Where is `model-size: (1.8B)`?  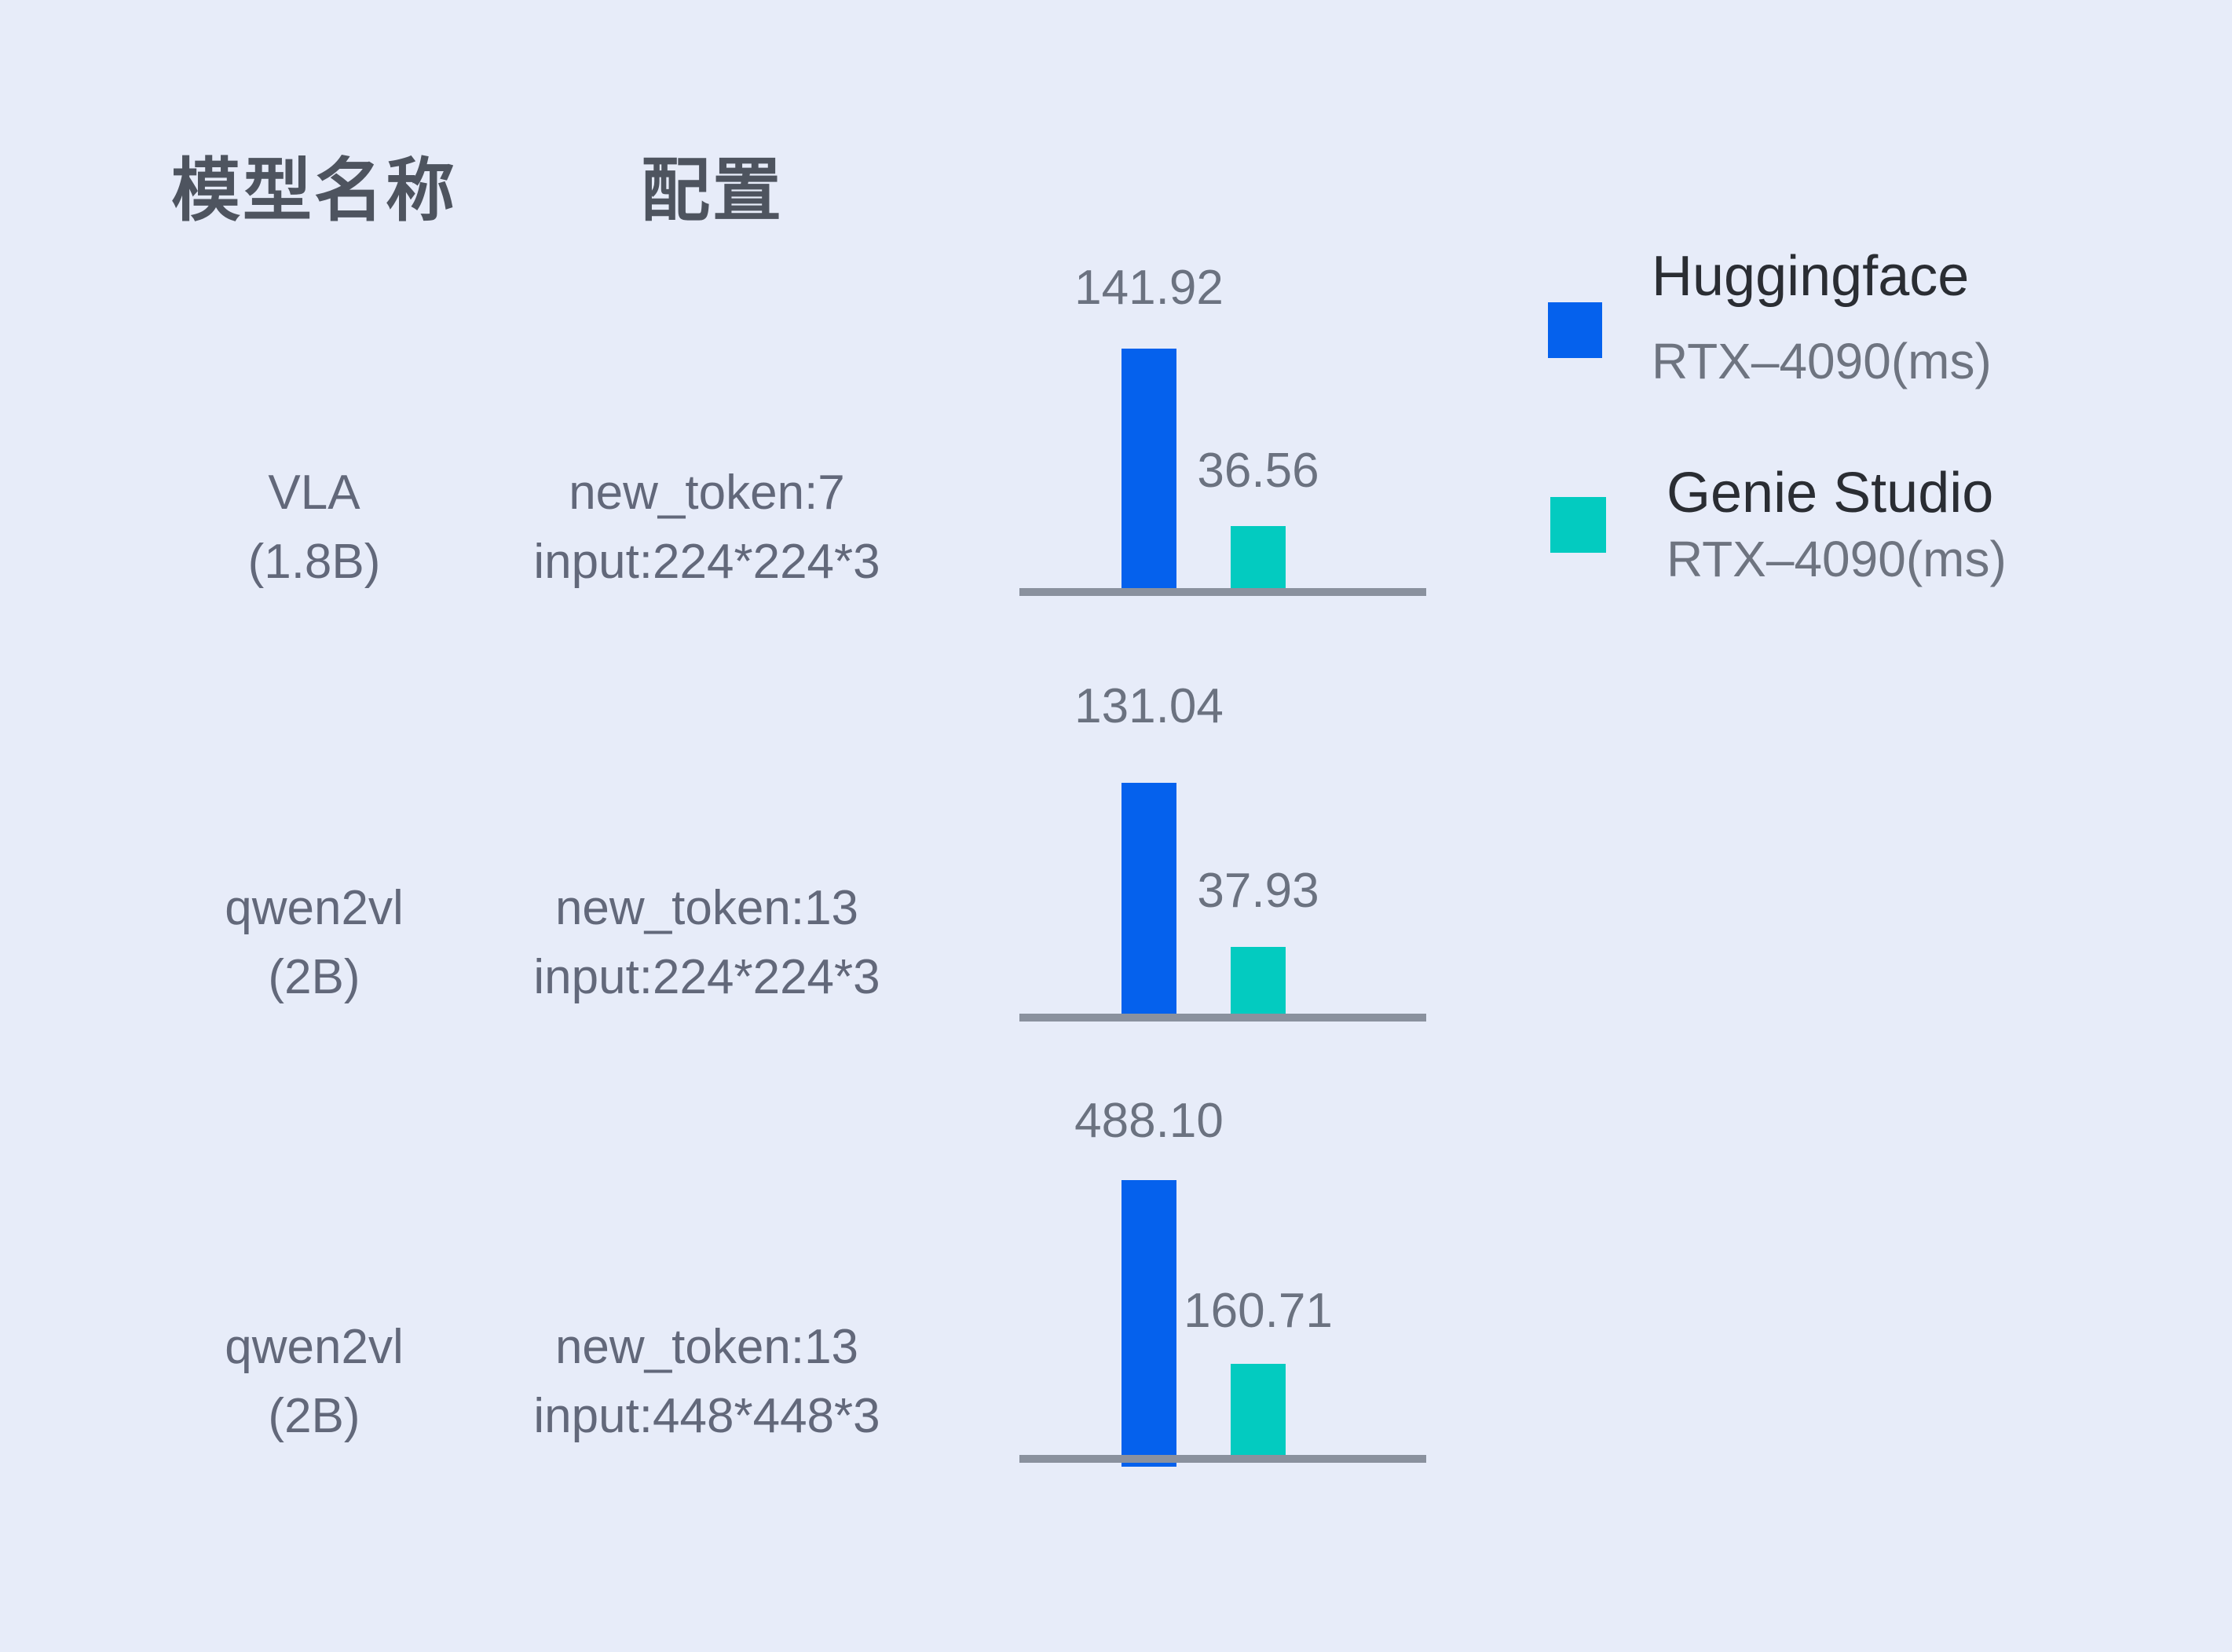 model-size: (1.8B) is located at coordinates (314, 562).